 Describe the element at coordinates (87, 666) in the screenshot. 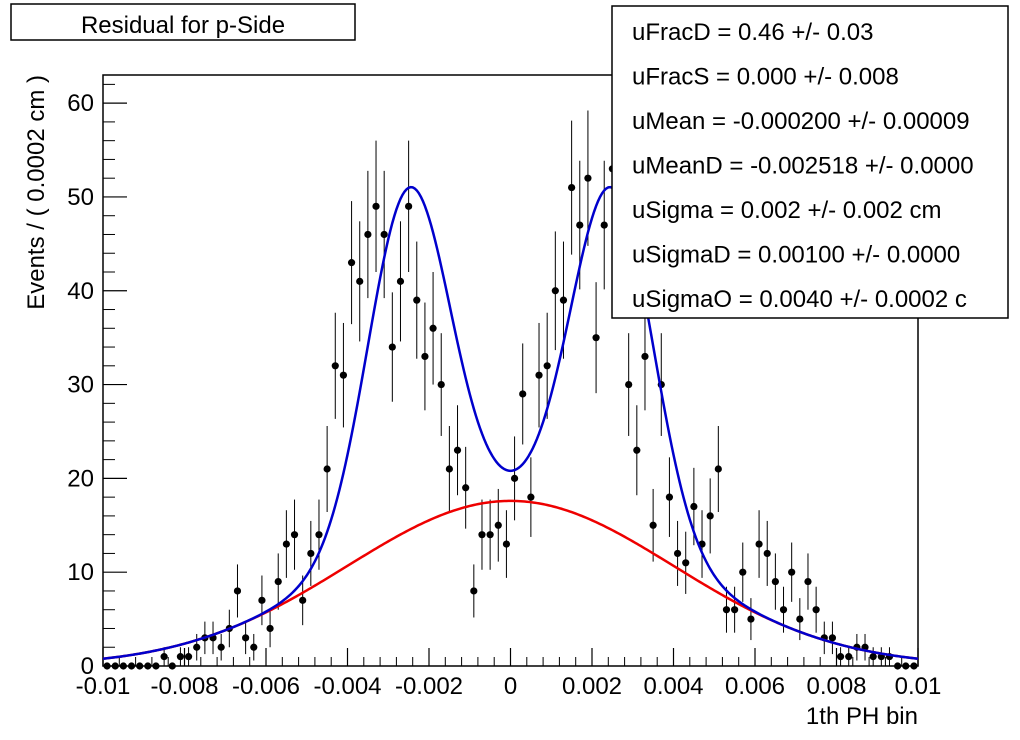

I see `y-tick-label: 0` at that location.